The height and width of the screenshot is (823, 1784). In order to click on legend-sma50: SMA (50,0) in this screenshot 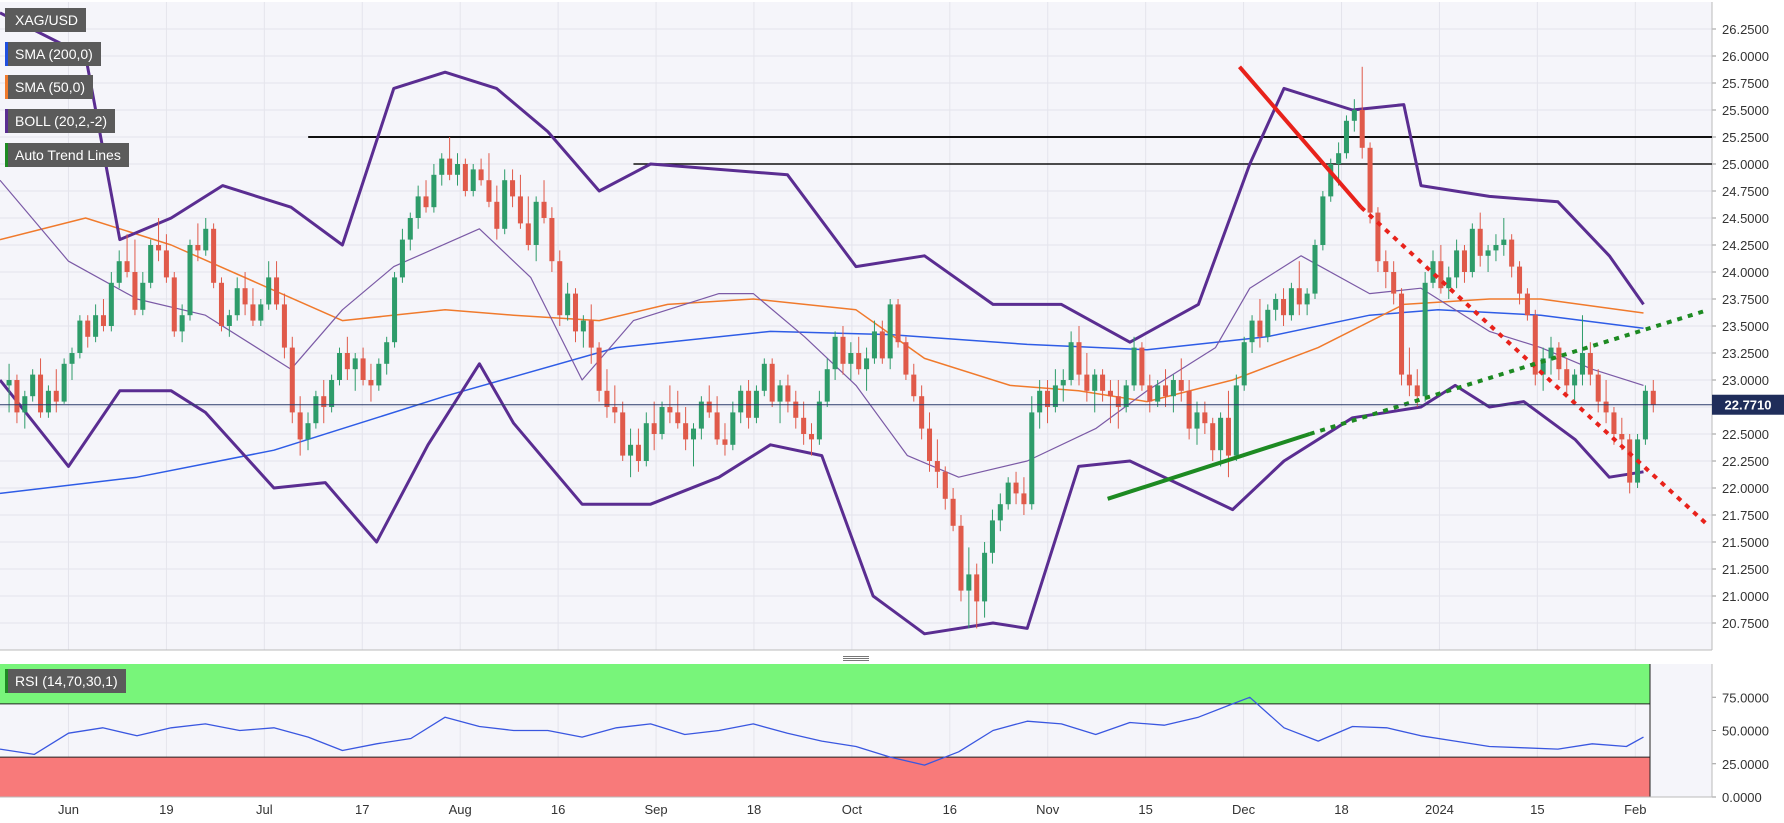, I will do `click(49, 87)`.